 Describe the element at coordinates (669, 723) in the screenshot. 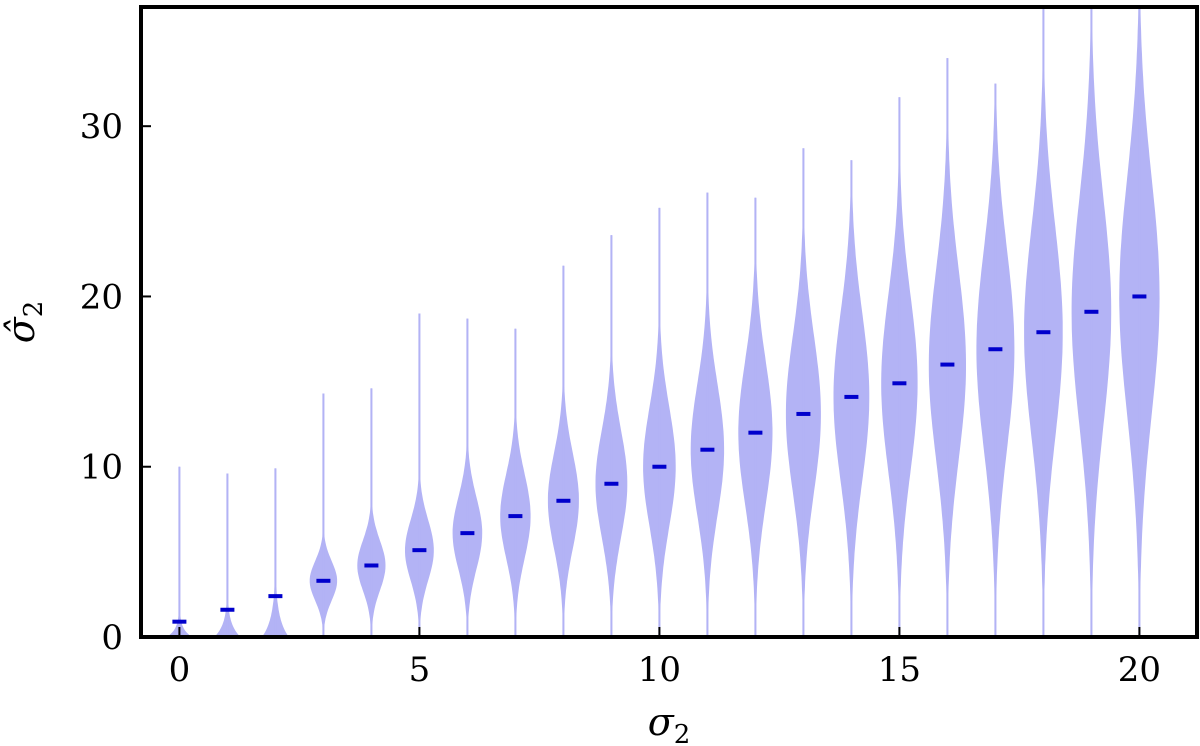

I see `x-axis-label: σ2` at that location.